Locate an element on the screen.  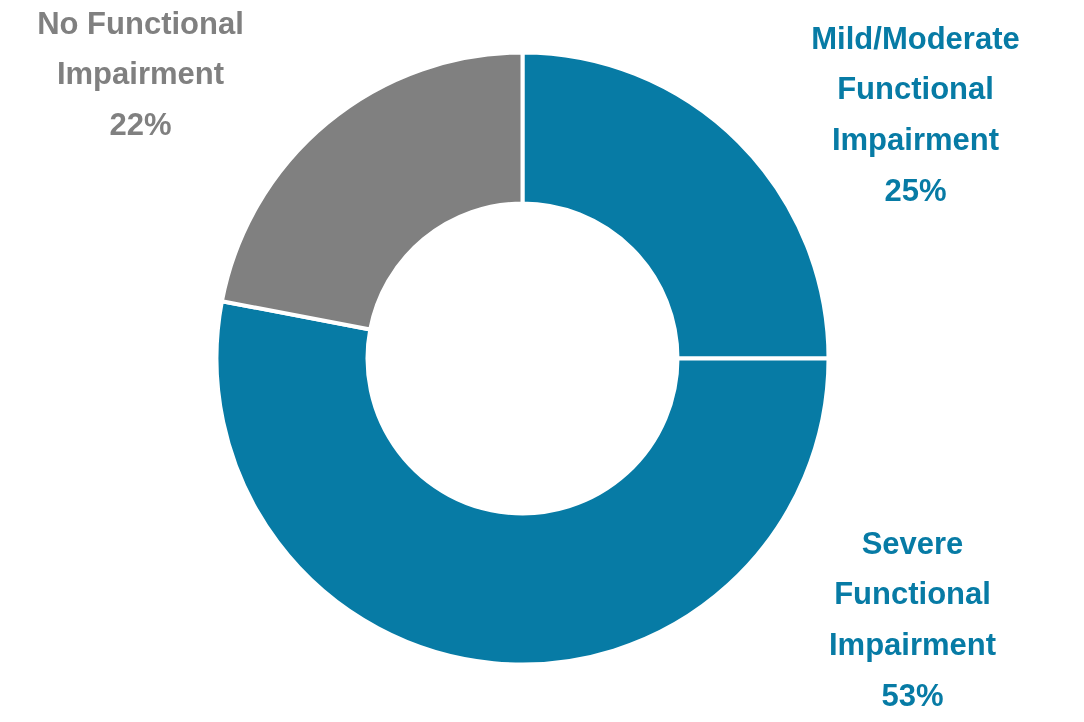
data-label: 25% is located at coordinates (915, 190).